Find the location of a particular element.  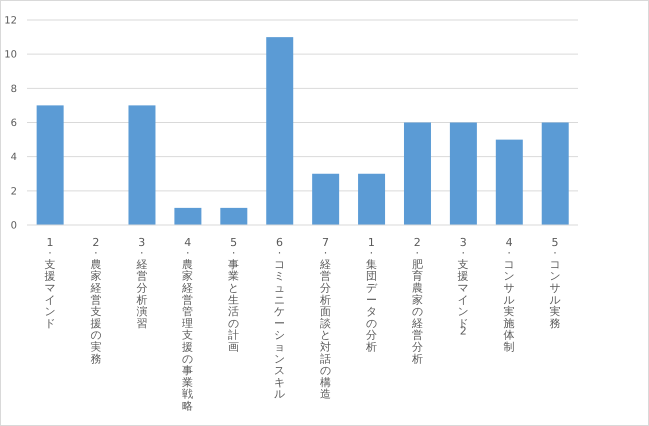

category-label: 4. 農家経営管理支援の事業戦略 is located at coordinates (188, 324).